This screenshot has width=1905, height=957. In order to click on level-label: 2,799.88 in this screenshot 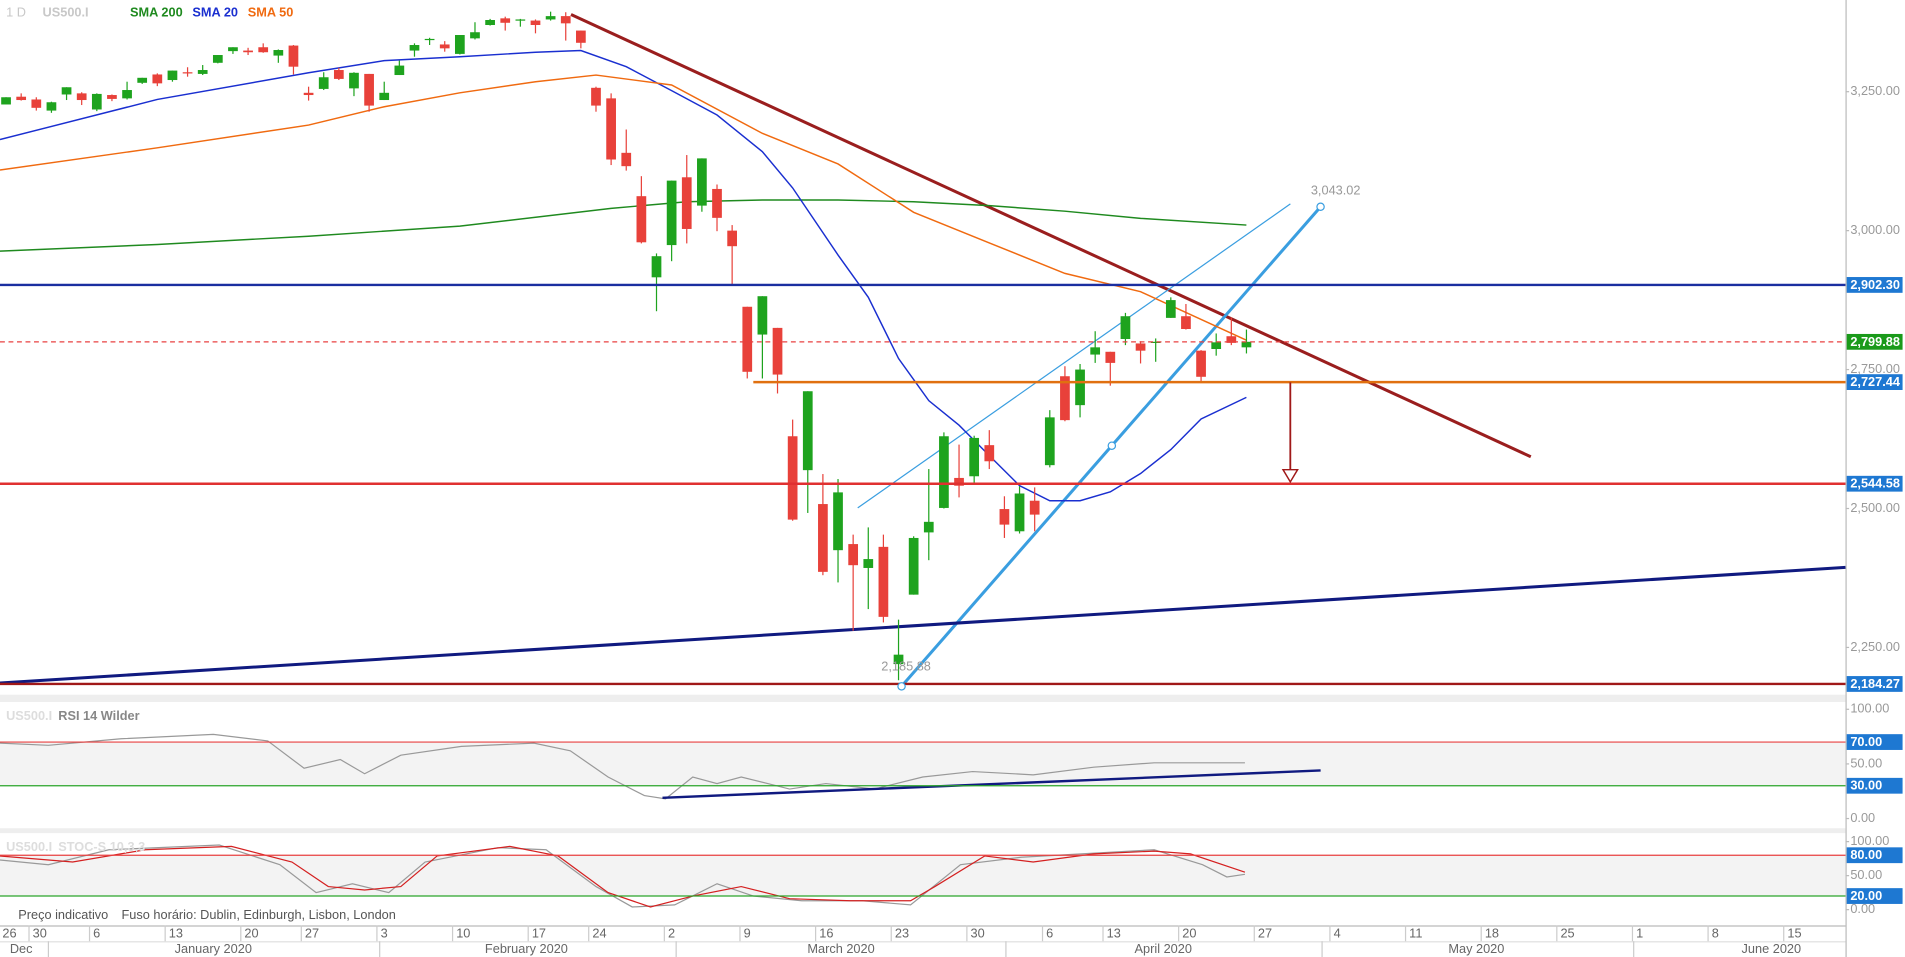, I will do `click(1875, 341)`.